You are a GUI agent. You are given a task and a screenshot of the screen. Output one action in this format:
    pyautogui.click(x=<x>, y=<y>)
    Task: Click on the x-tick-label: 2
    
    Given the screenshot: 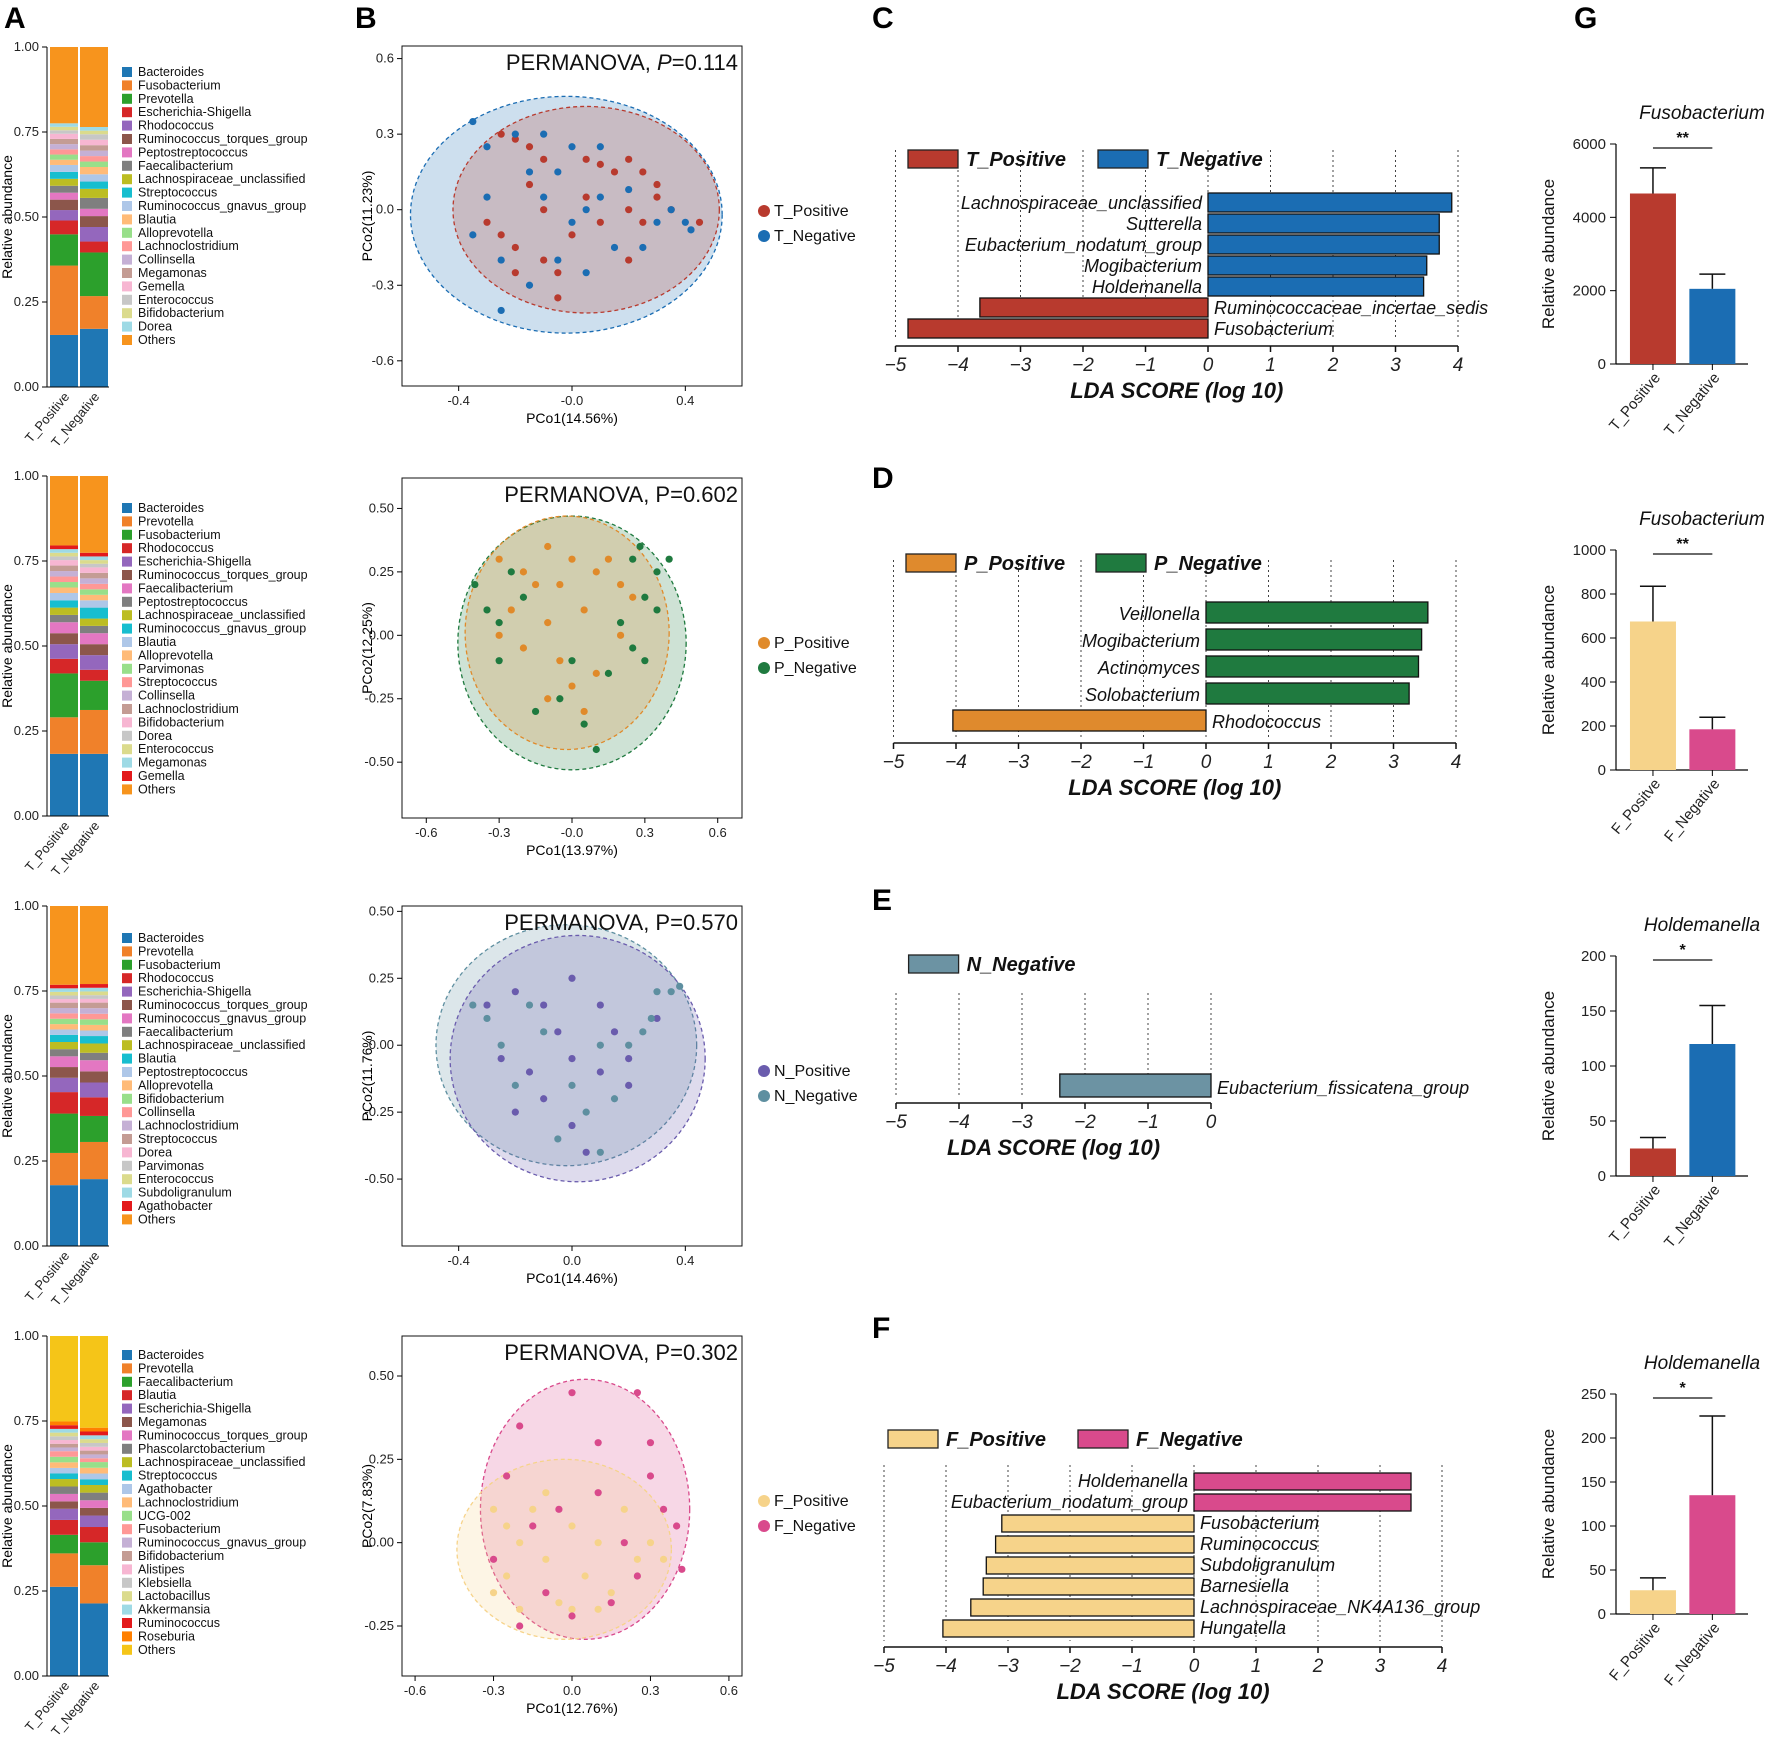 What is the action you would take?
    pyautogui.click(x=1318, y=1666)
    